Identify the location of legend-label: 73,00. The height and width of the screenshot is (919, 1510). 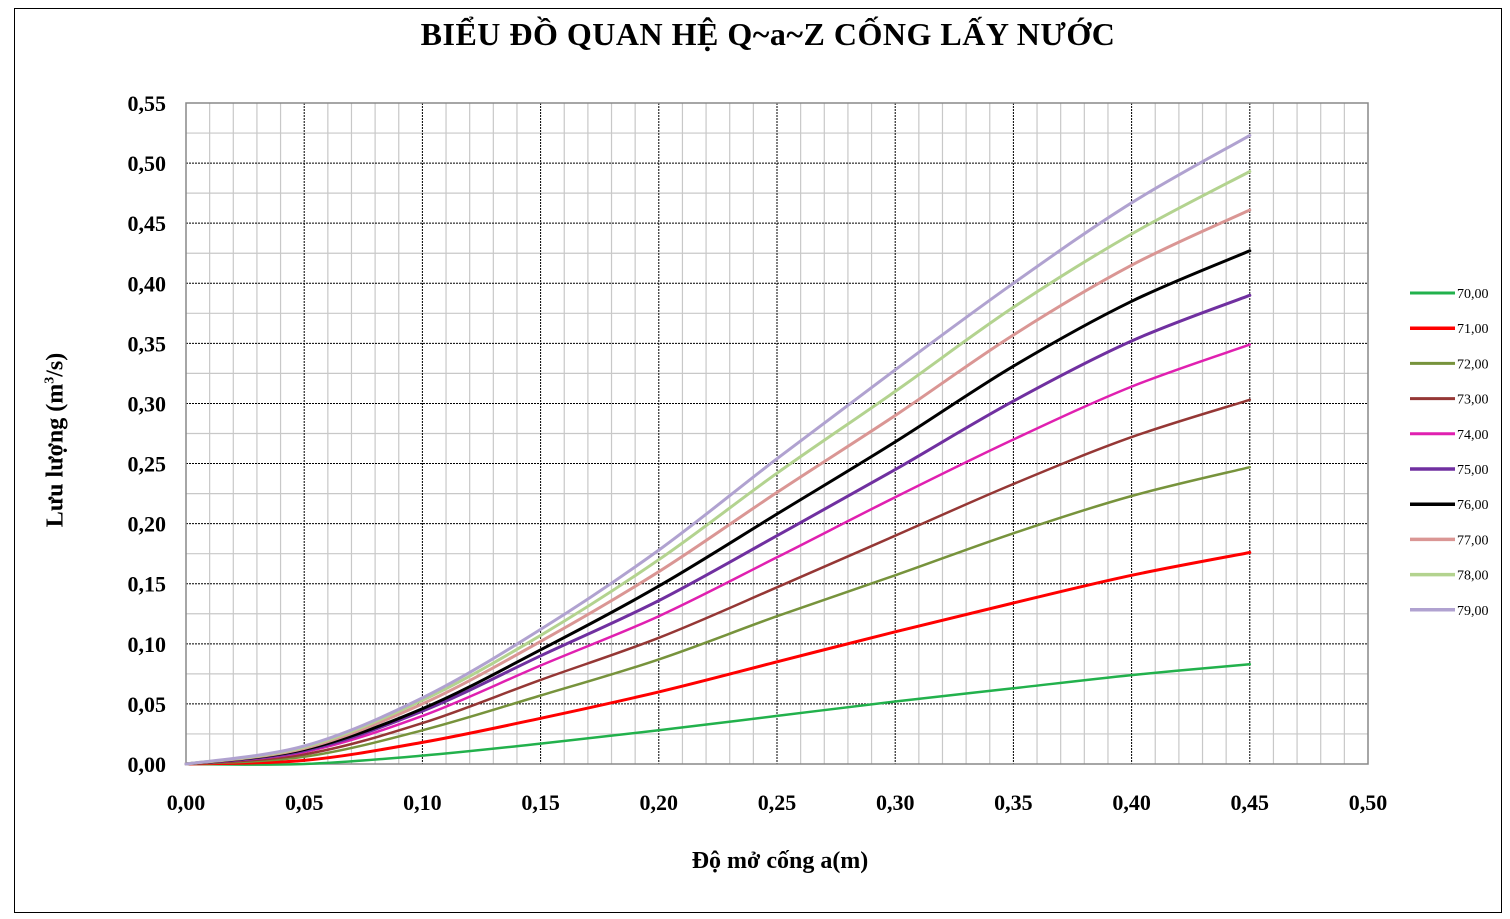
(1473, 400).